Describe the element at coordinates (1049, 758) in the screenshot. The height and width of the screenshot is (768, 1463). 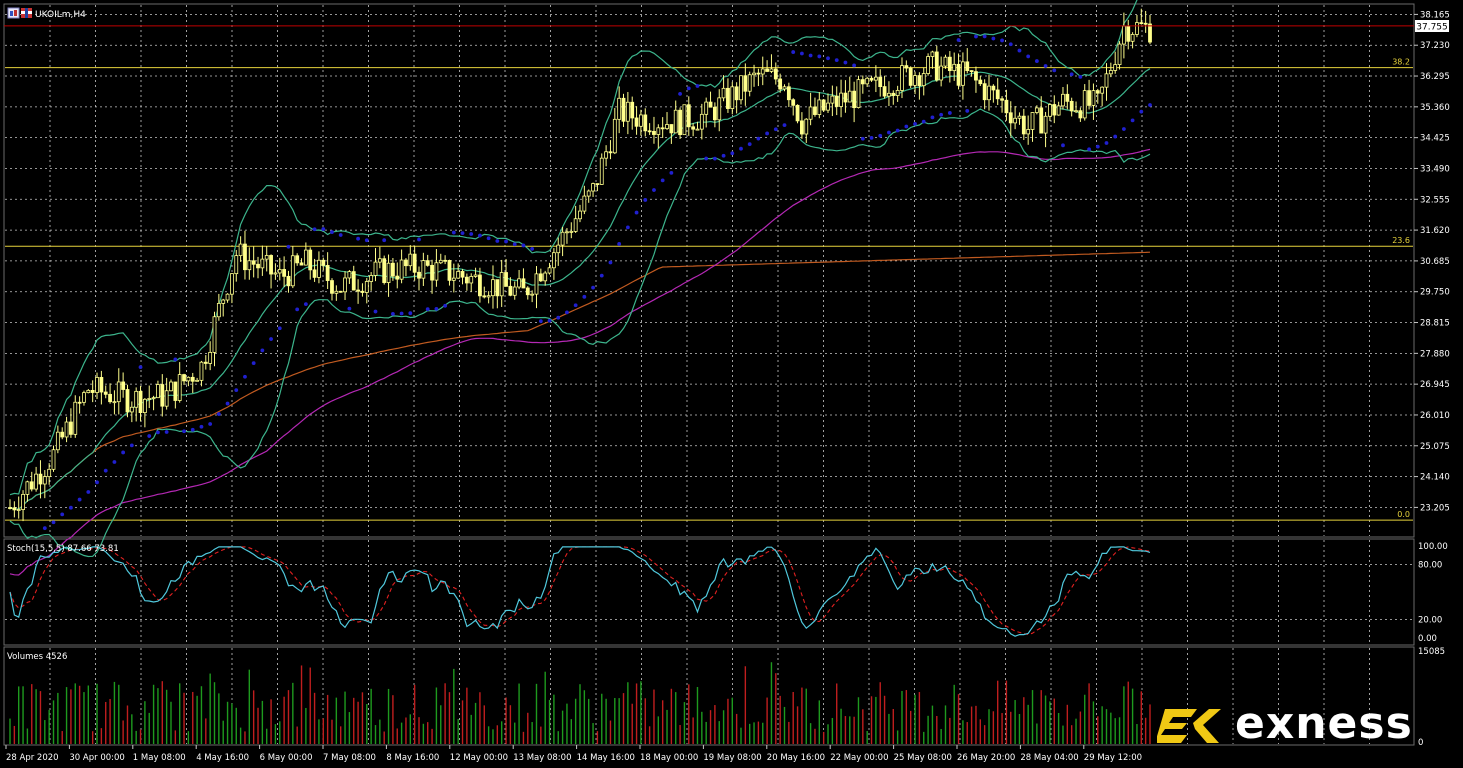
I see `time-axis-tick: 28 May 04:00` at that location.